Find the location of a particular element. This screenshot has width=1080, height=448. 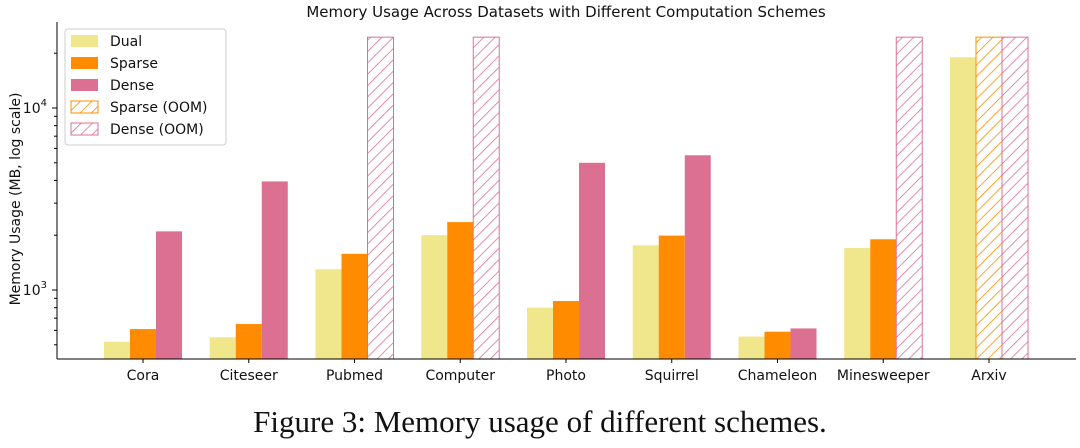

y-tick-label: 10⁴ is located at coordinates (35, 107).